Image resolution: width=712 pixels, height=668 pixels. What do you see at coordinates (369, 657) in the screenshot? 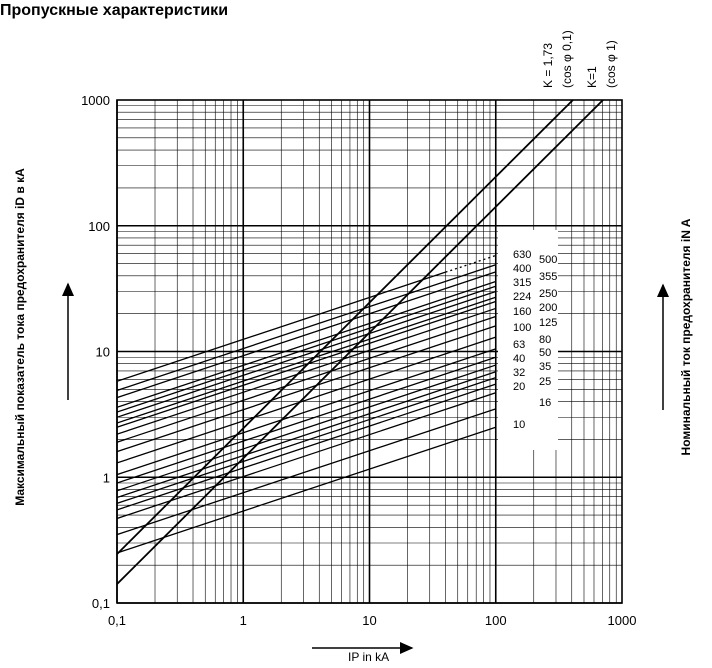
I see `x-axis-unit-label: IP in kA` at bounding box center [369, 657].